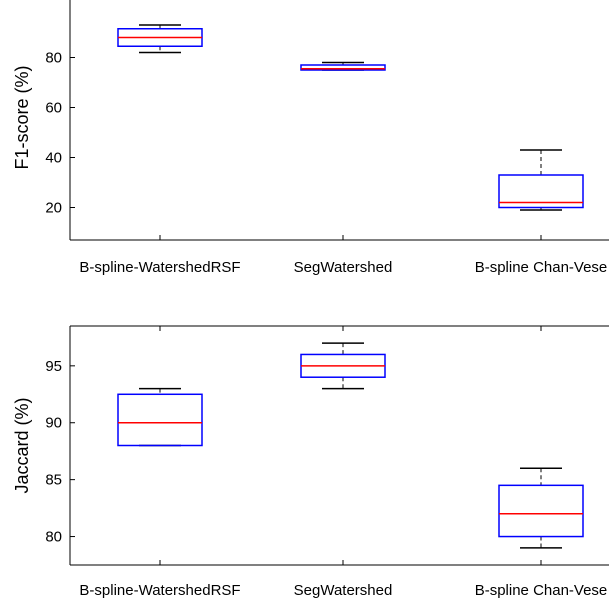  What do you see at coordinates (22, 117) in the screenshot?
I see `y-axis-label: F1-score (%)` at bounding box center [22, 117].